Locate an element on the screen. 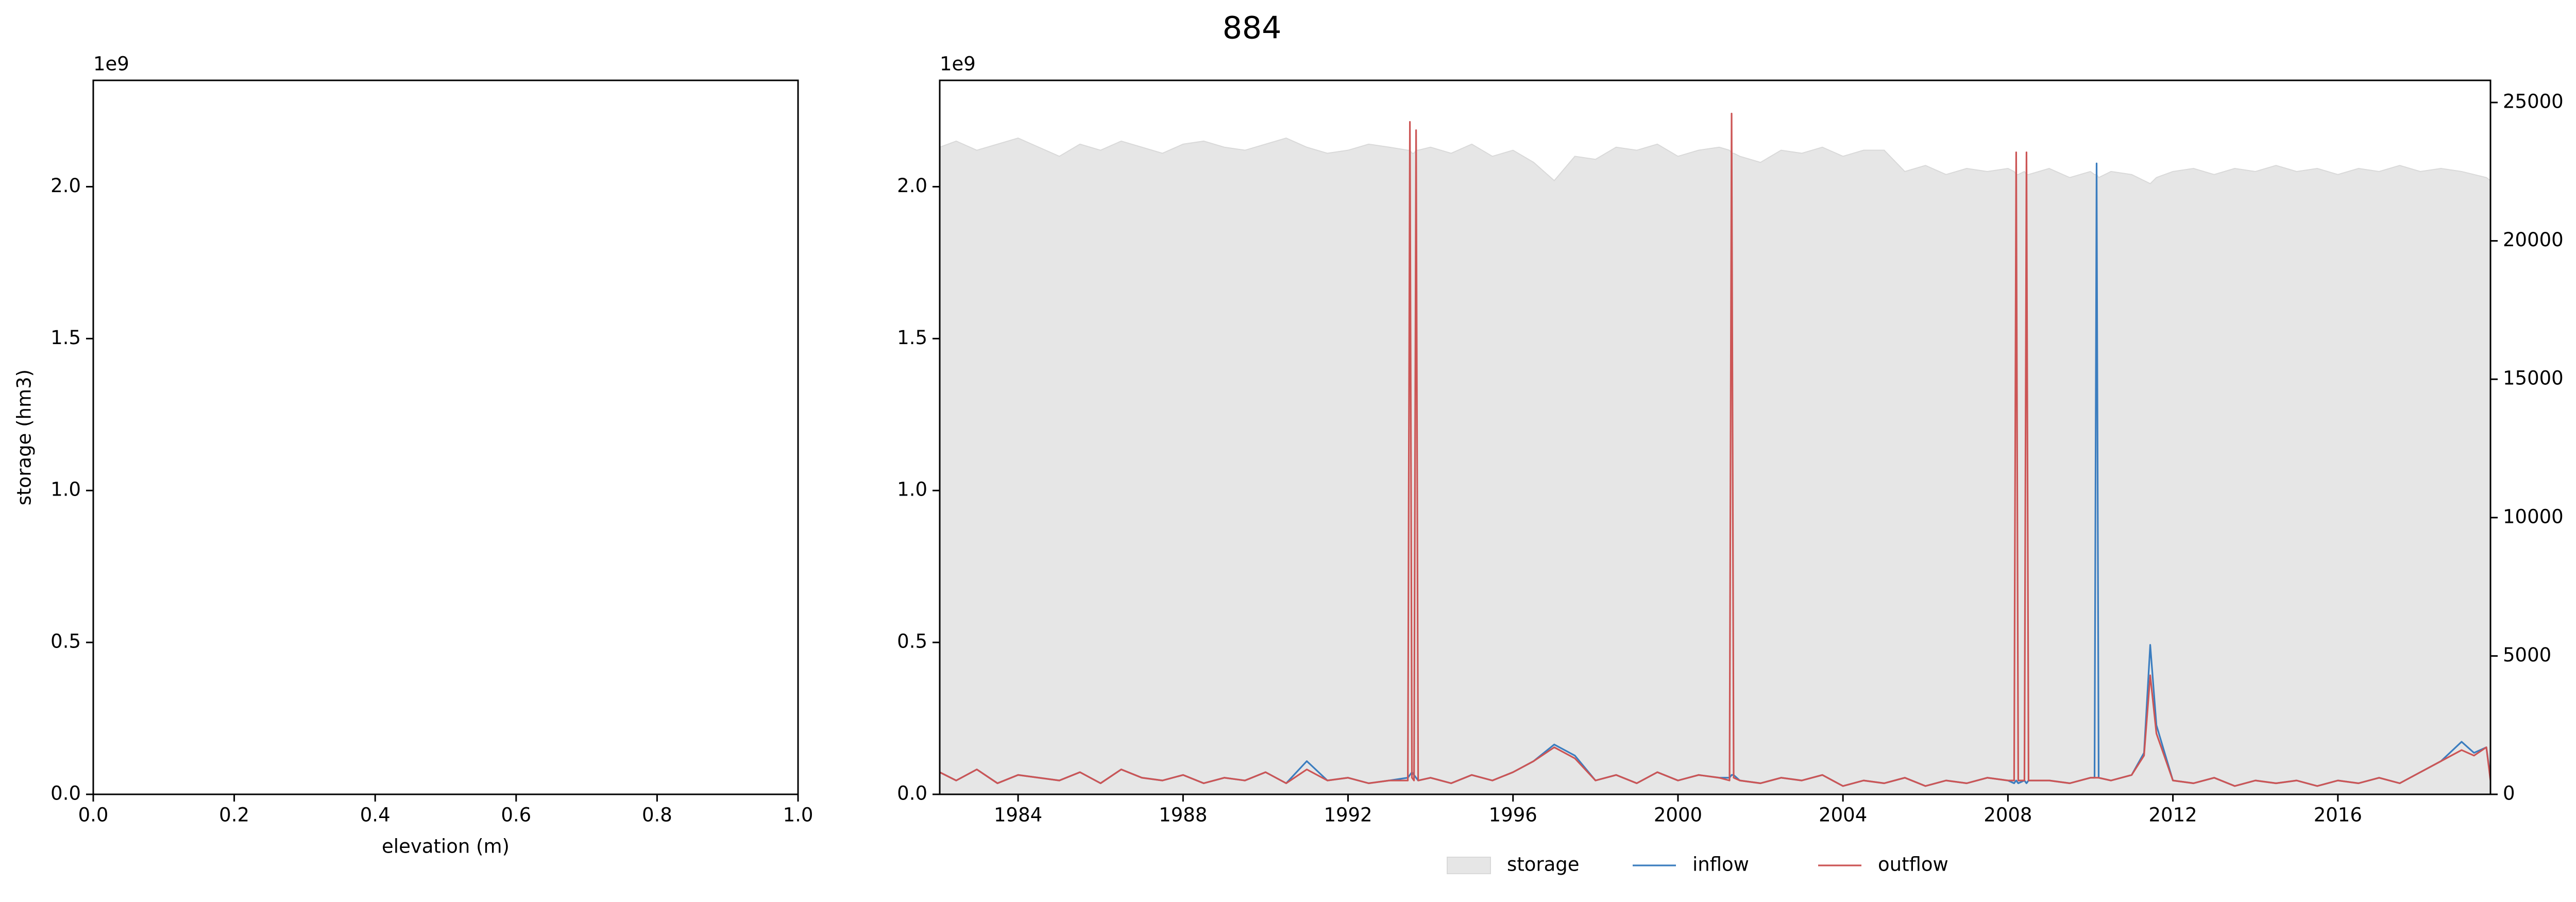 Image resolution: width=2576 pixels, height=902 pixels. legend: storage inflow outflow is located at coordinates (1697, 865).